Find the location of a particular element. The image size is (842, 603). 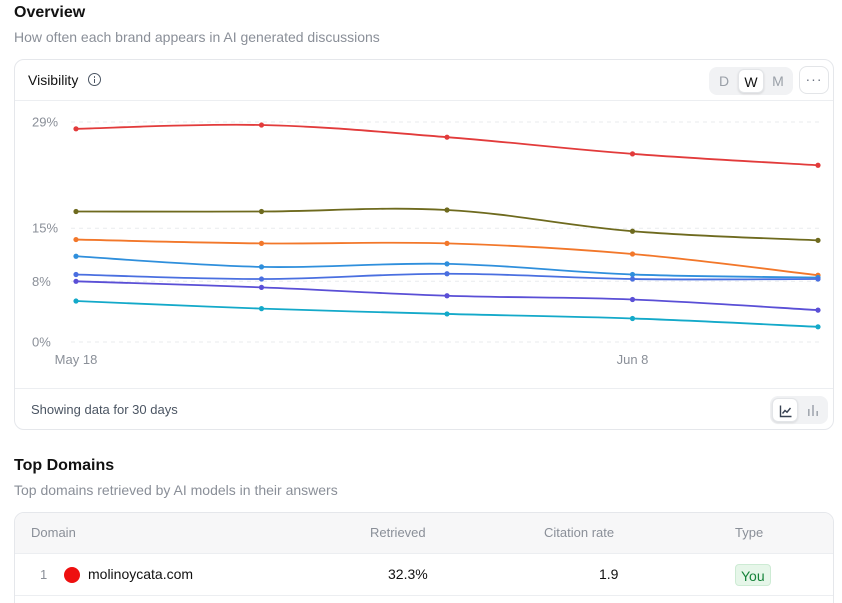

table-header: Domain Retrieved Citation rate Type is located at coordinates (424, 533).